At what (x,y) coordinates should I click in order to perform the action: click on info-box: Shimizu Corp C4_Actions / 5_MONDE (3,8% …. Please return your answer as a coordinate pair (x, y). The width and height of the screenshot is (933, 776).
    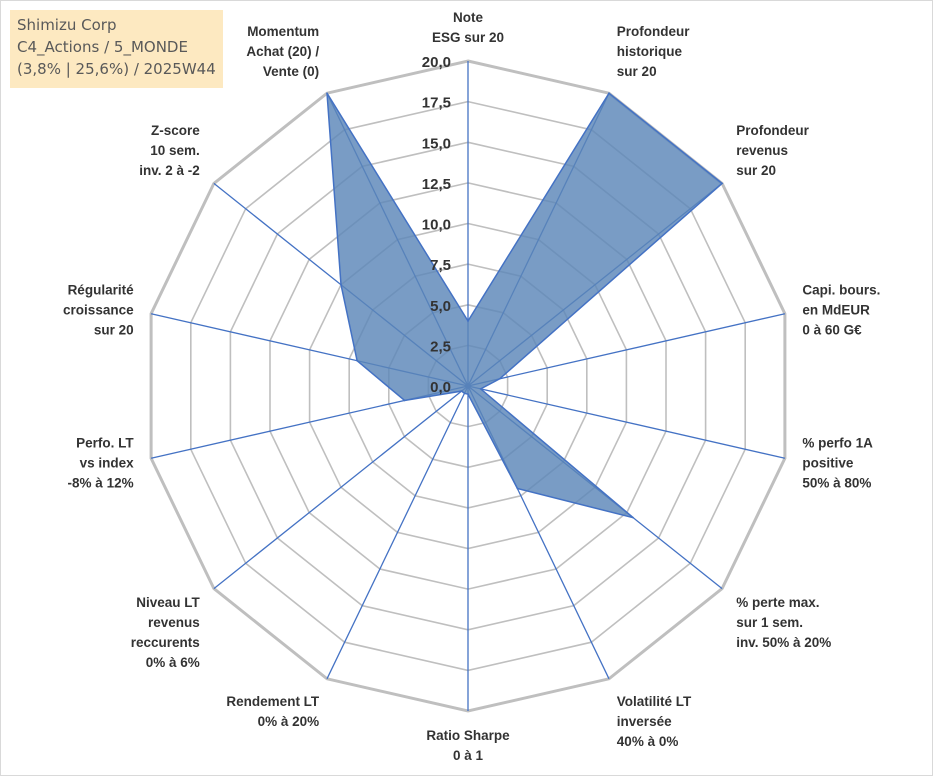
    Looking at the image, I should click on (116, 49).